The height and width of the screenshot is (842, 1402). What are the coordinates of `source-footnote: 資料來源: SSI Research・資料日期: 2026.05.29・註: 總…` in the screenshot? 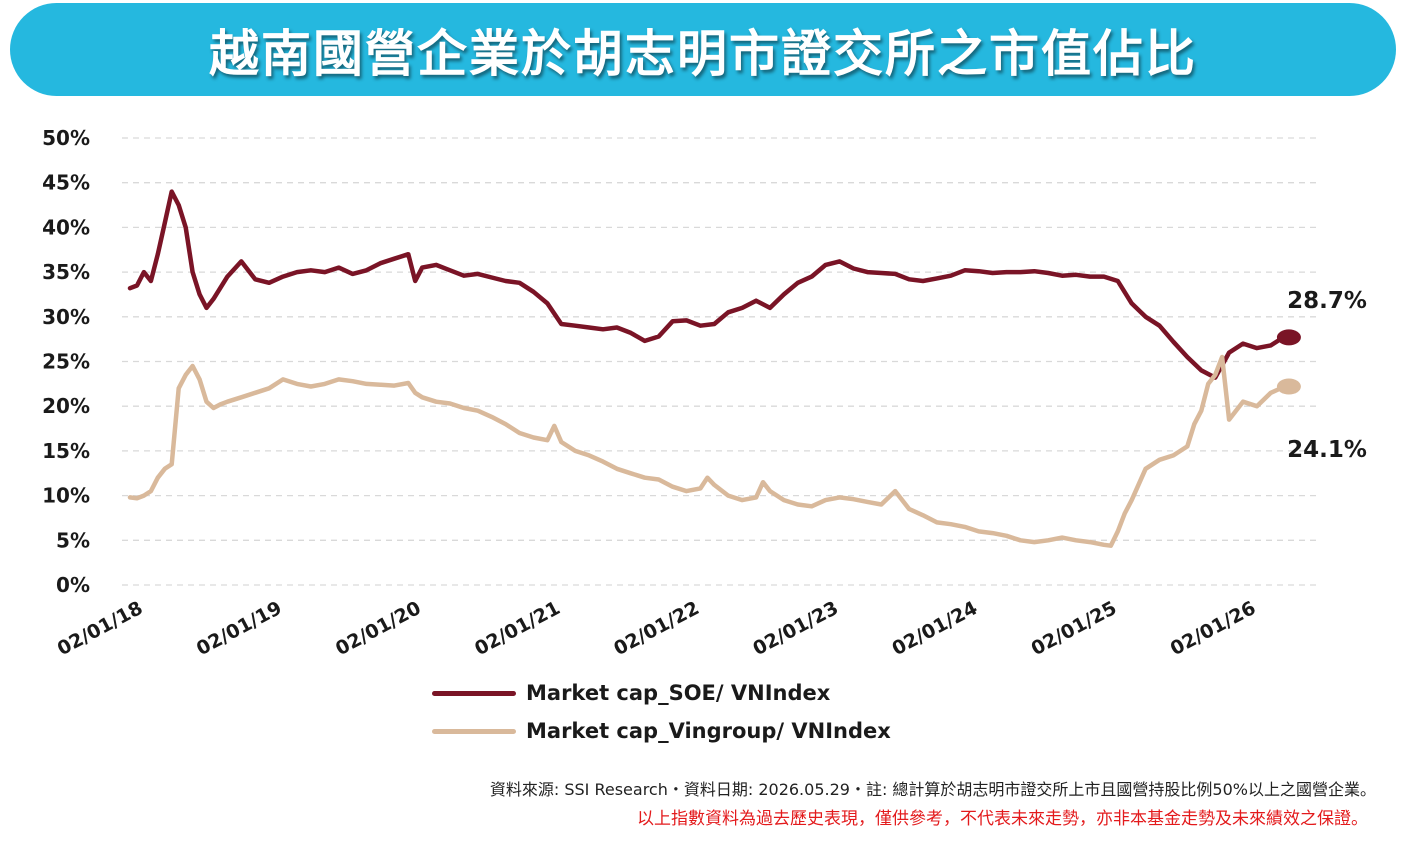 It's located at (932, 789).